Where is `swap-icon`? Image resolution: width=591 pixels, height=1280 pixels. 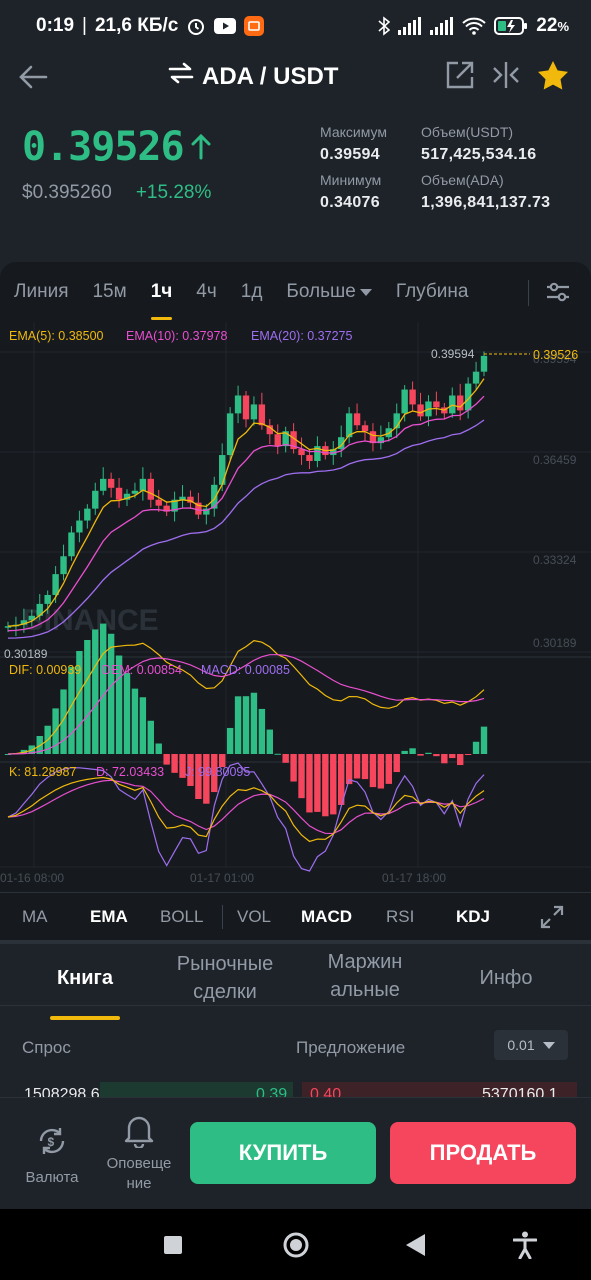
swap-icon is located at coordinates (181, 76).